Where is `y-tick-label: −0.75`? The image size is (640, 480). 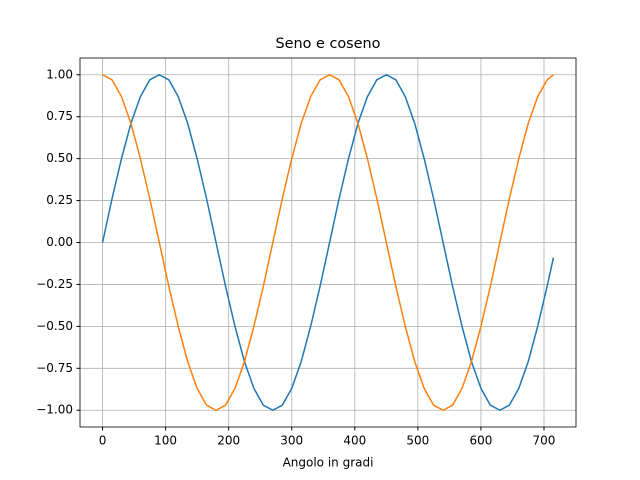 y-tick-label: −0.75 is located at coordinates (54, 368).